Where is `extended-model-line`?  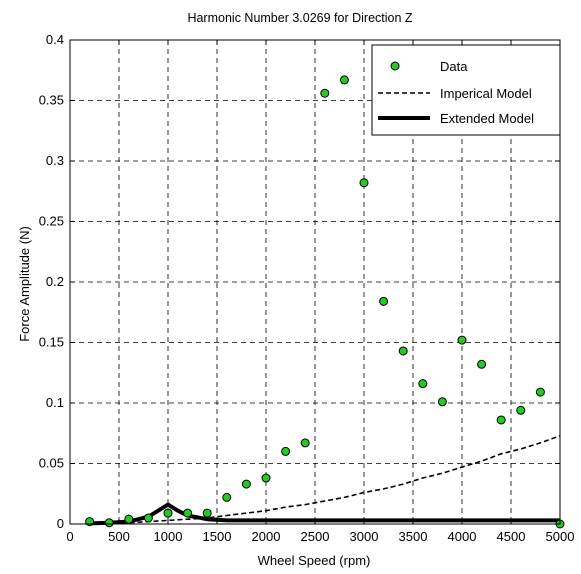 extended-model-line is located at coordinates (324, 514).